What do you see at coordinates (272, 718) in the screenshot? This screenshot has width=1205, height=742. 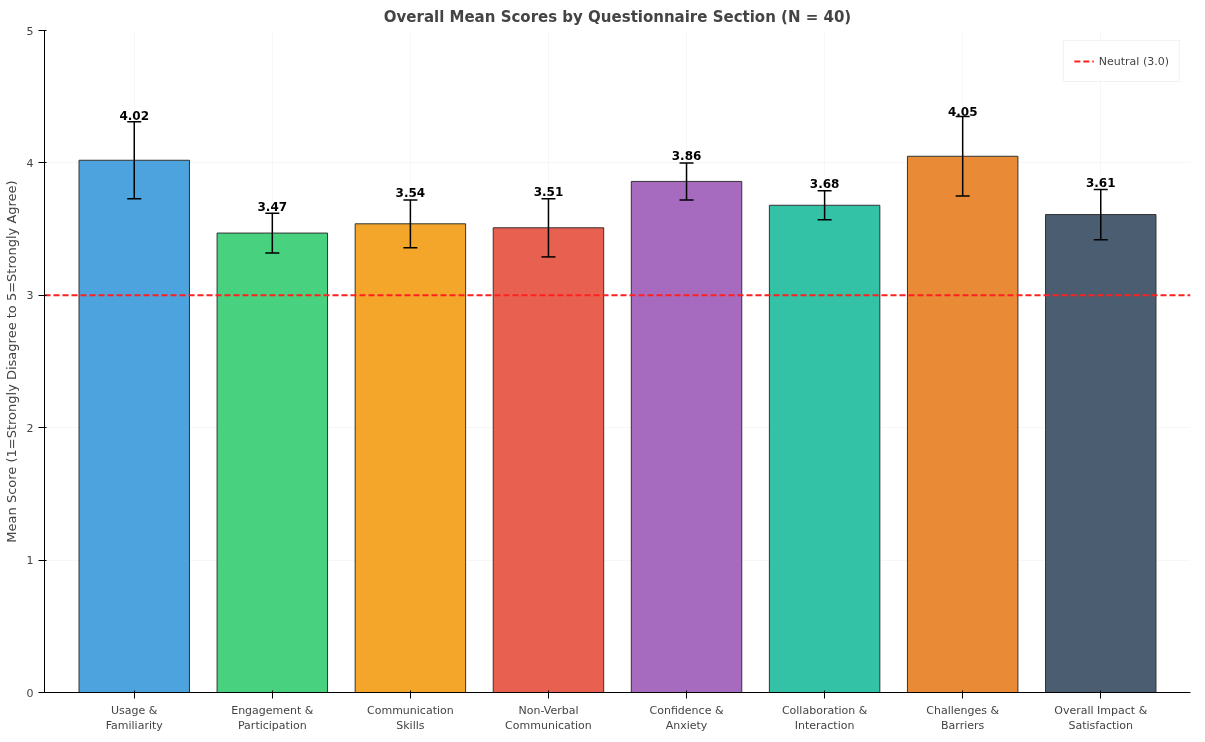 I see `x-tick-label: Engagement & Participation` at bounding box center [272, 718].